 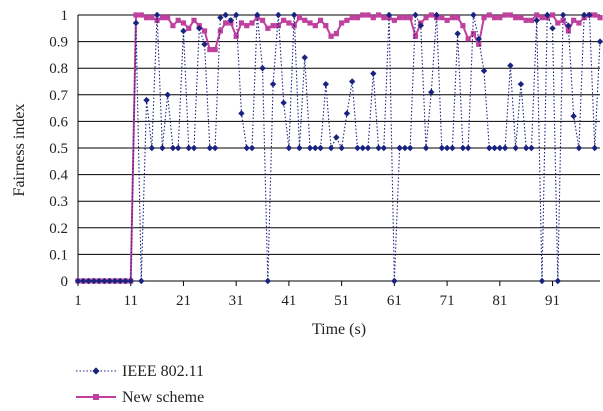 What do you see at coordinates (58, 255) in the screenshot?
I see `y-tick-label: 0.1` at bounding box center [58, 255].